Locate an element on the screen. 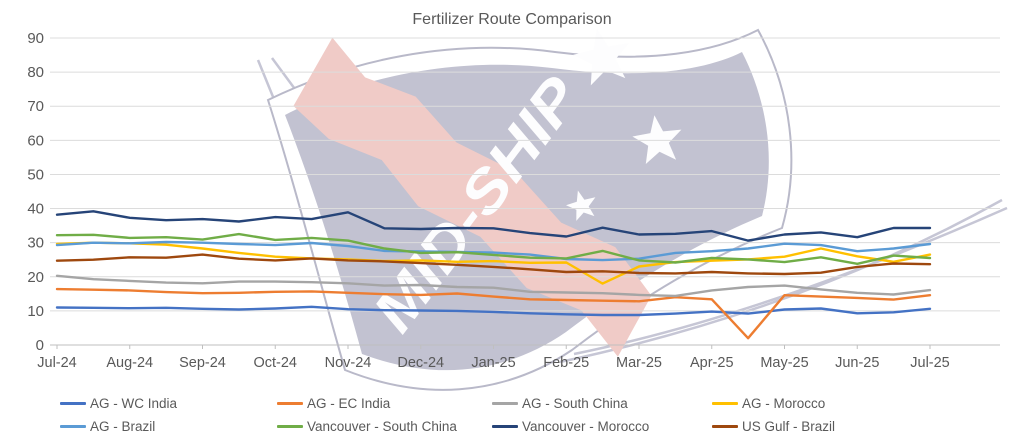 This screenshot has width=1024, height=438. legend-label: AG - Brazil is located at coordinates (123, 426).